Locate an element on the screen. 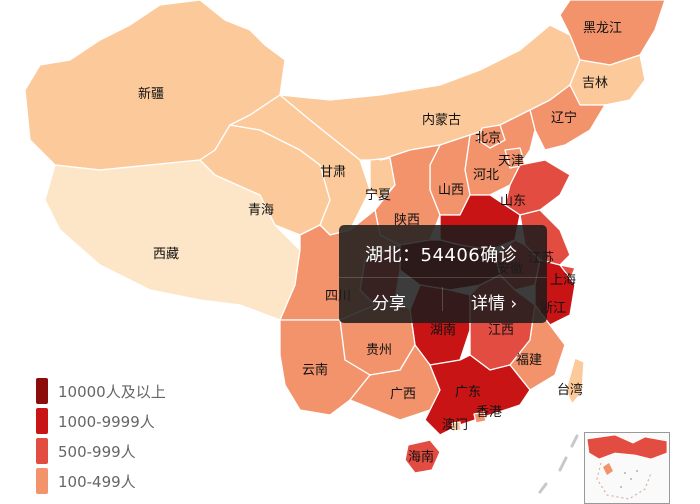 The width and height of the screenshot is (700, 504). tooltip-button-divider is located at coordinates (442, 299).